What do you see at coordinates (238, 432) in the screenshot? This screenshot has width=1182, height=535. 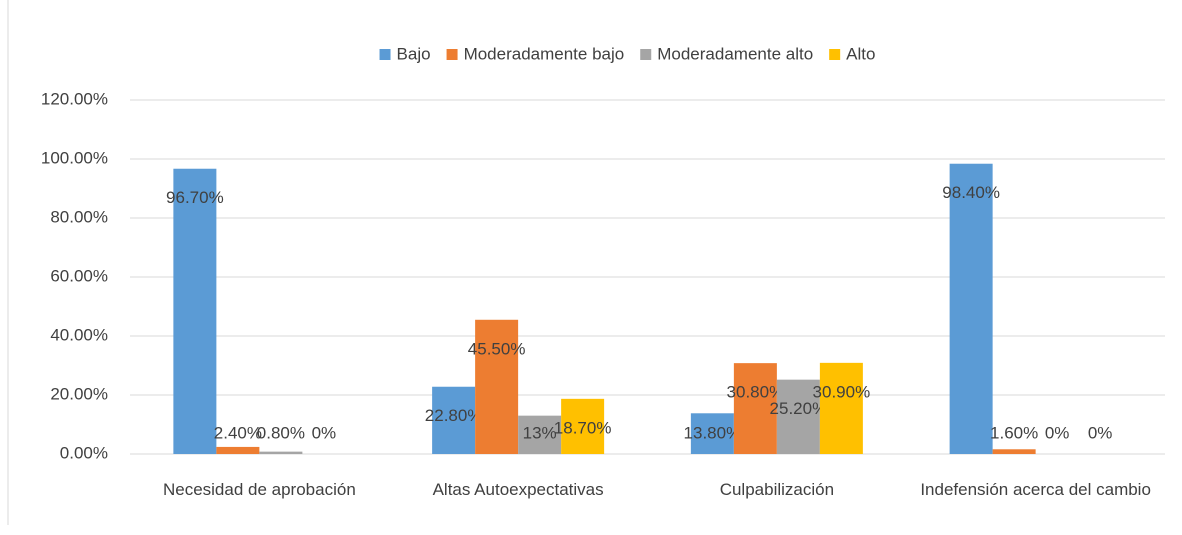 I see `data-label: 2.40%` at bounding box center [238, 432].